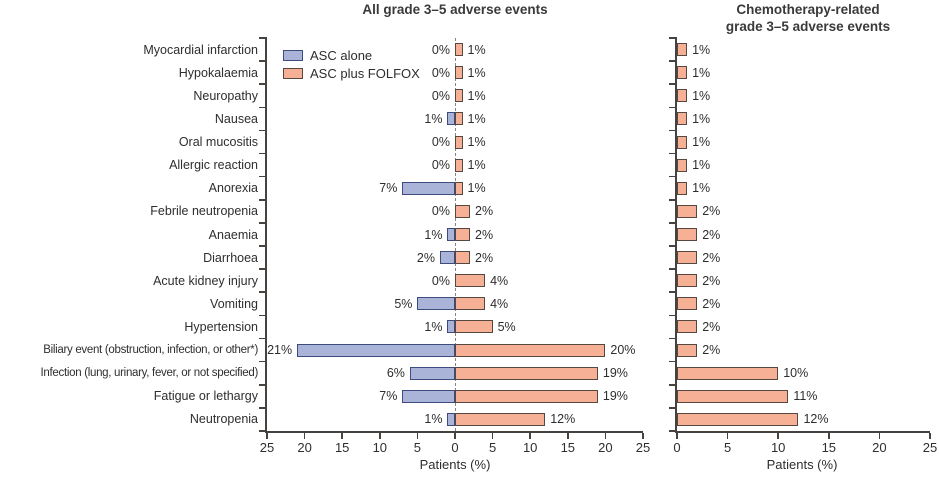  I want to click on category-label: Hypokalaemia, so click(218, 72).